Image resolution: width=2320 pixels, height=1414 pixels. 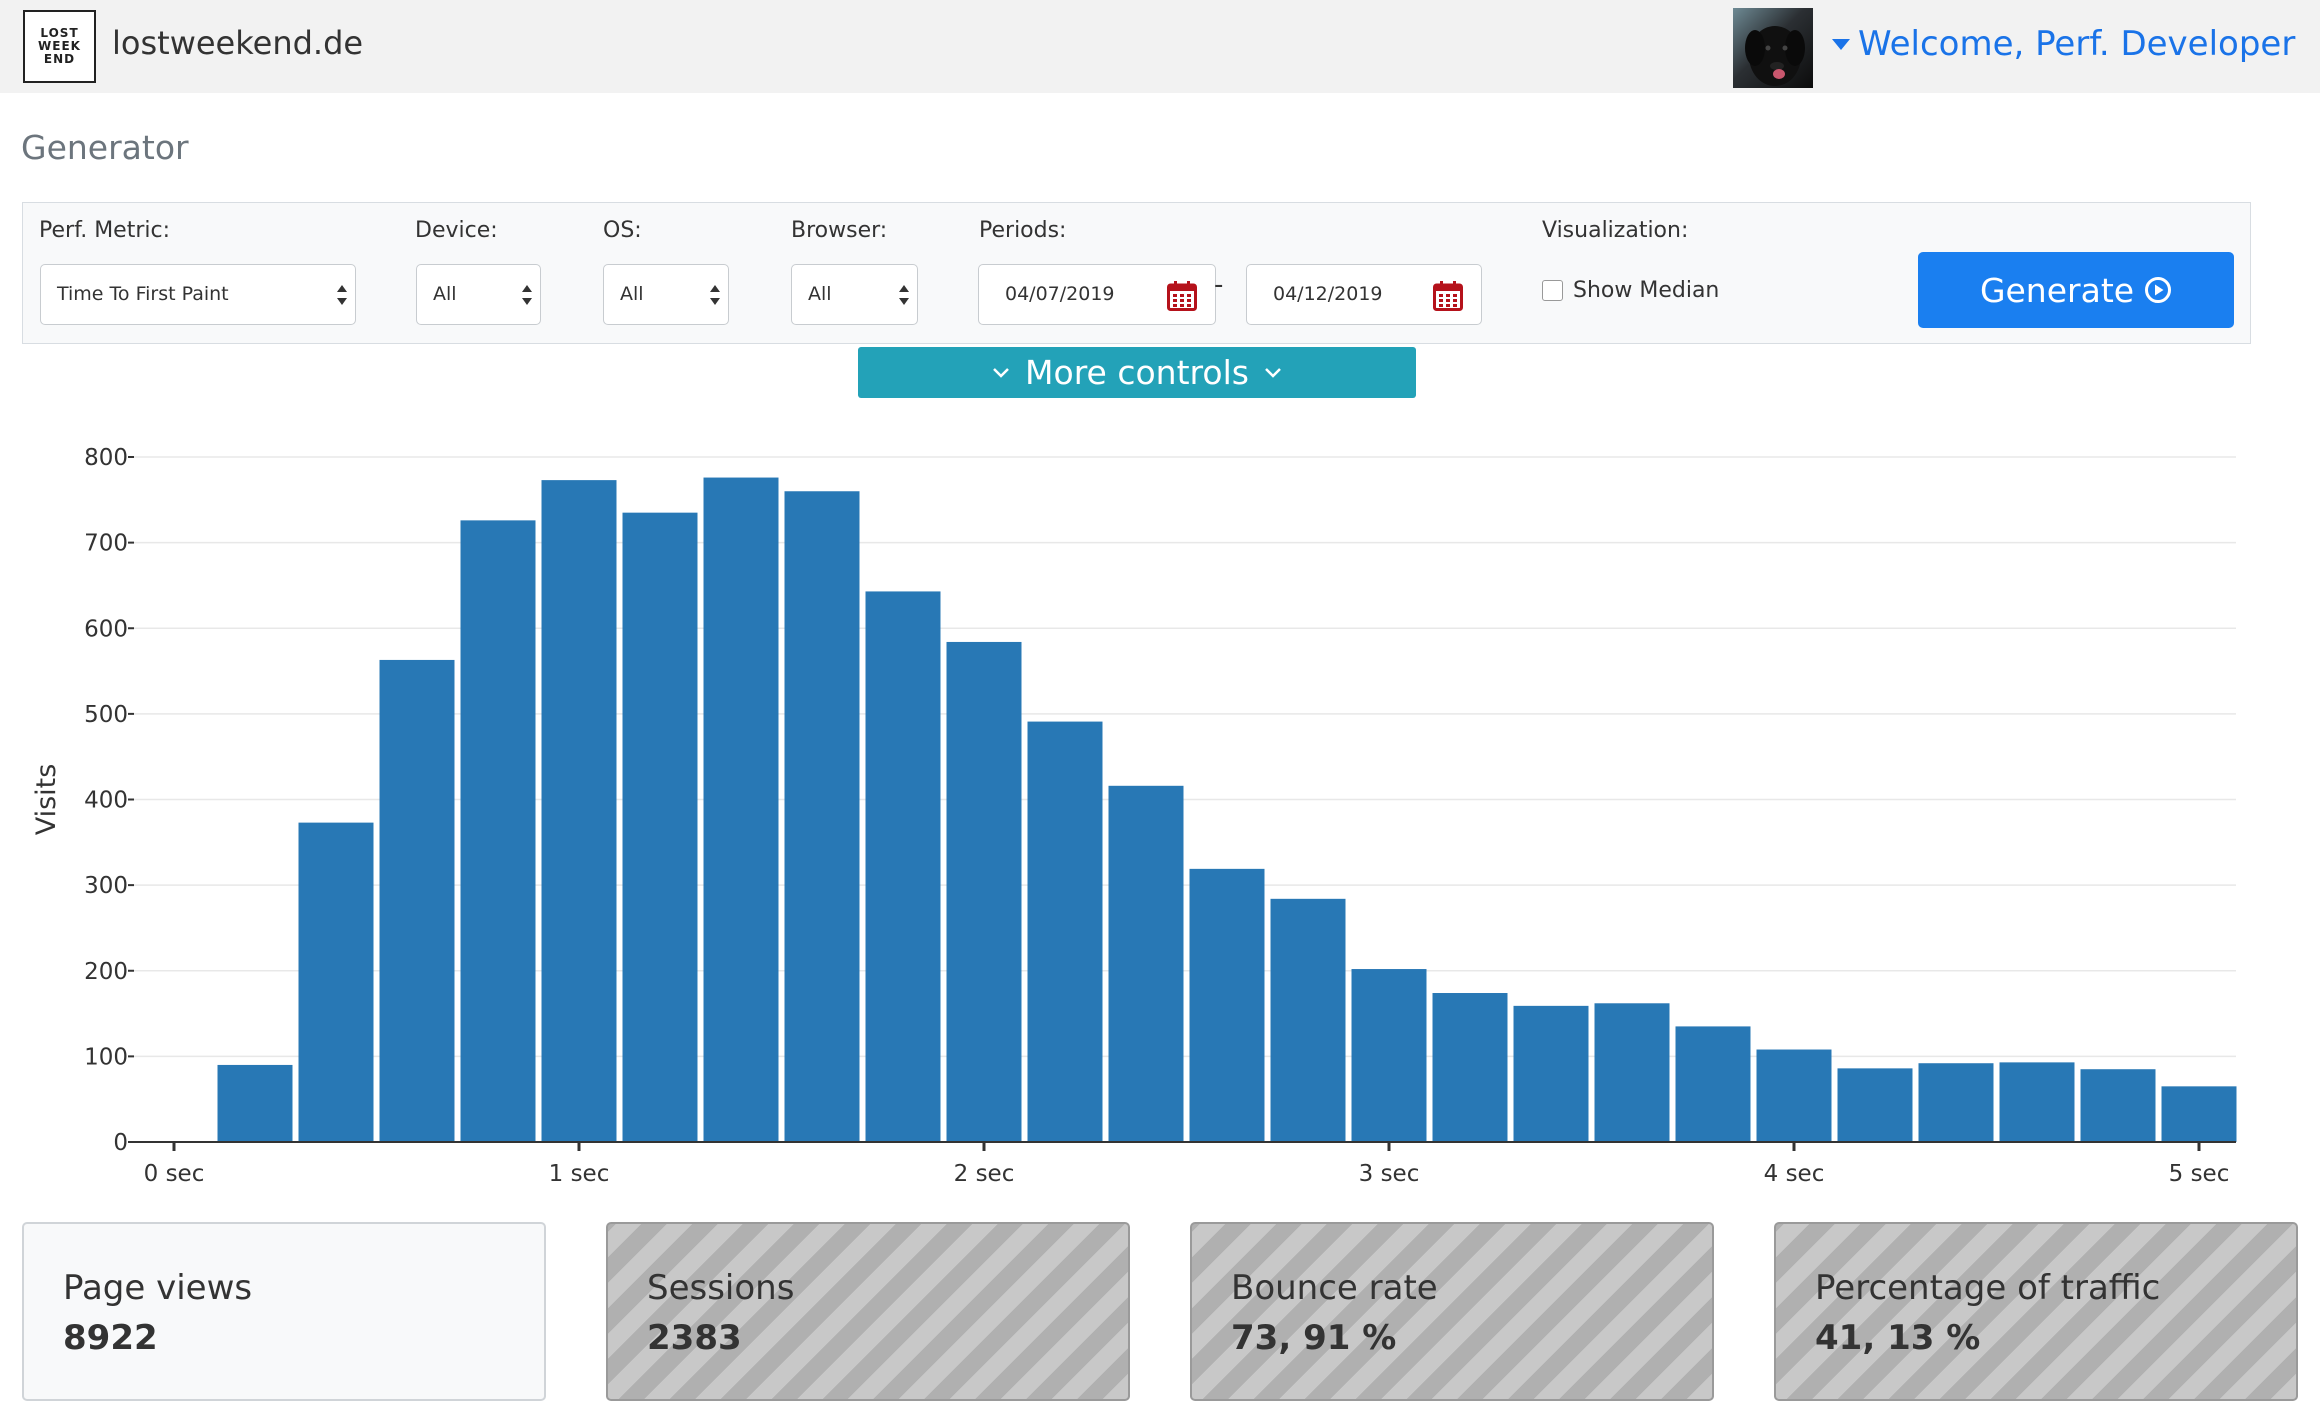 I want to click on stat-value: 2383, so click(x=694, y=1338).